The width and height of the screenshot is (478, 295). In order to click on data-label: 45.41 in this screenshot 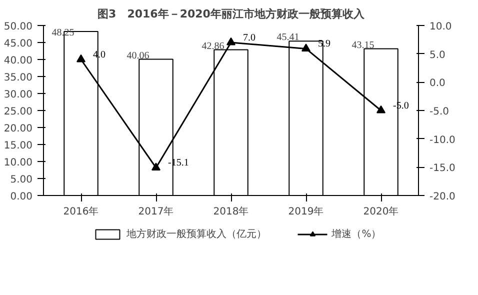, I will do `click(288, 38)`.